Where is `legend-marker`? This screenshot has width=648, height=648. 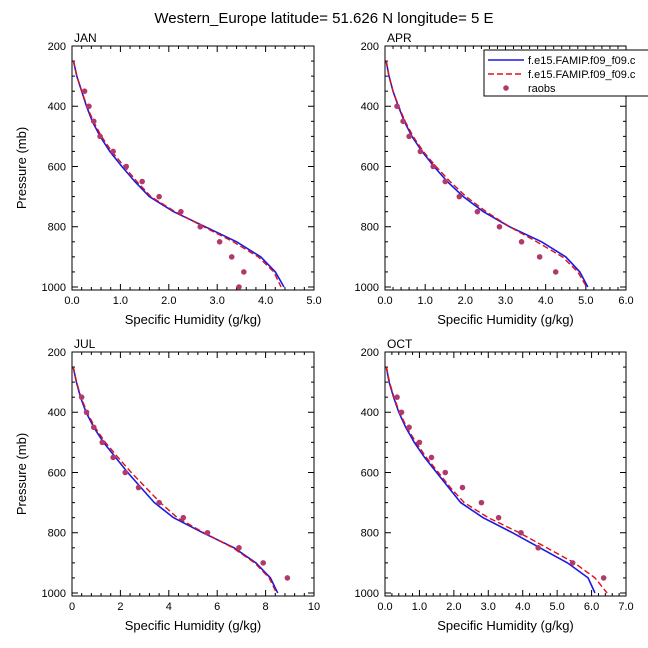
legend-marker is located at coordinates (506, 88).